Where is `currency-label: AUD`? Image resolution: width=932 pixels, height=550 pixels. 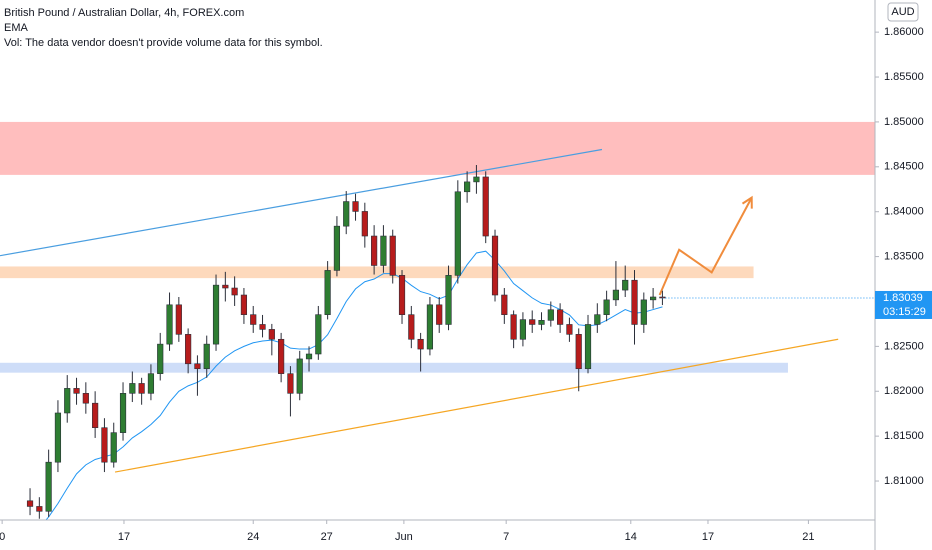
currency-label: AUD is located at coordinates (902, 12).